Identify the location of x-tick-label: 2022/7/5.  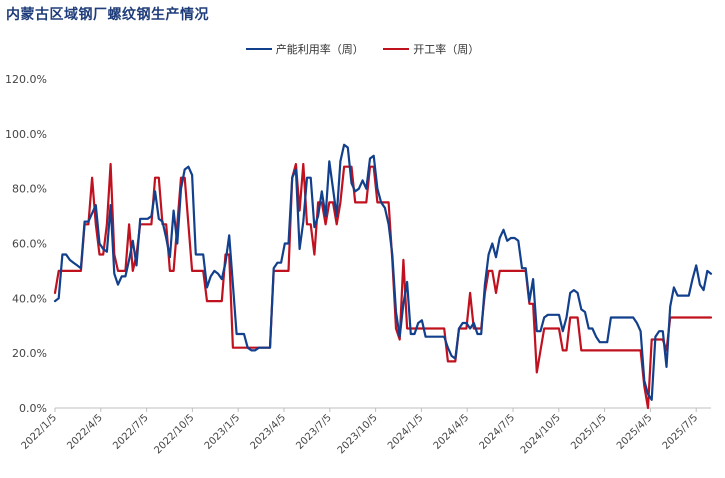
(131, 432).